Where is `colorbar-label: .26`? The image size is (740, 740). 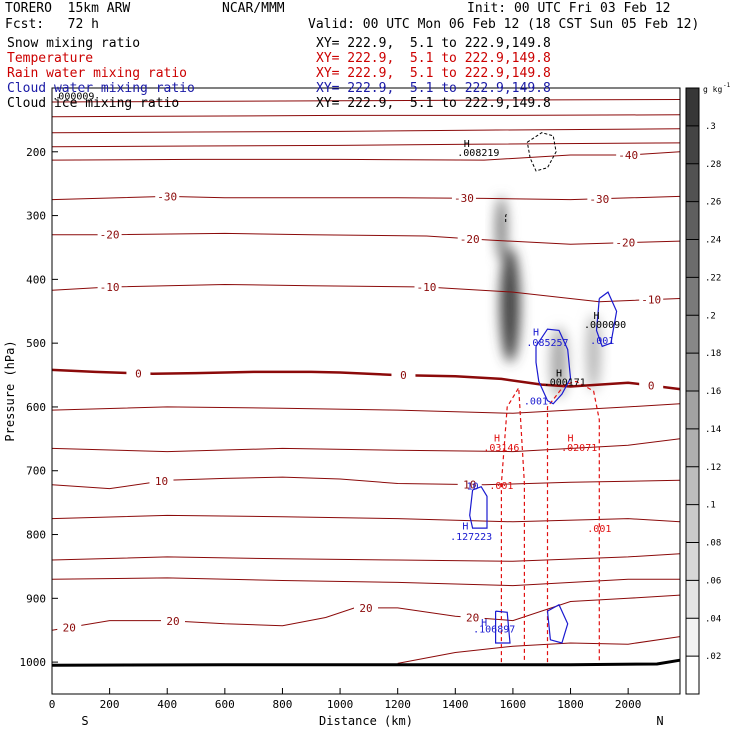
colorbar-label: .26 is located at coordinates (713, 203).